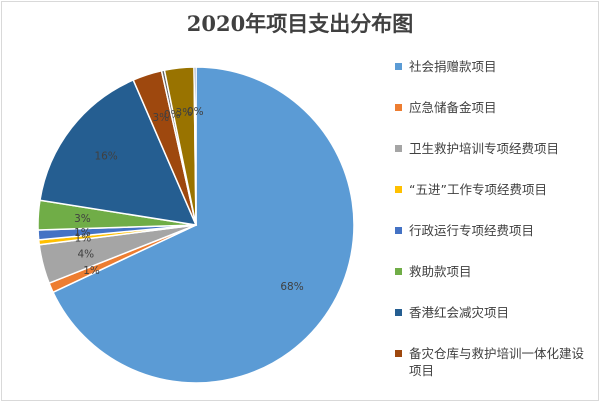 The width and height of the screenshot is (600, 402). I want to click on slice-data-label-7: 3%, so click(161, 118).